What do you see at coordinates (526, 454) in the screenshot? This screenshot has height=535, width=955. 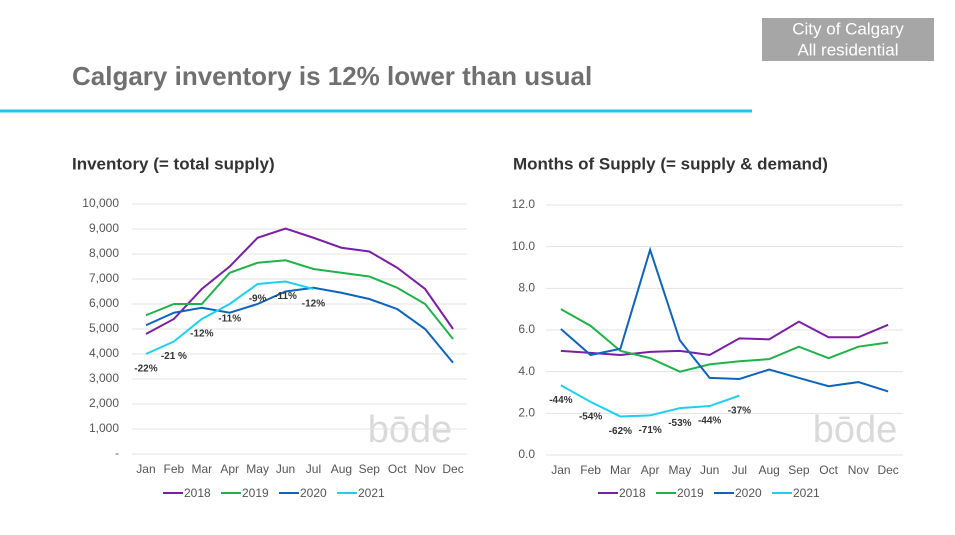 I see `y-tick-label: 0.0` at bounding box center [526, 454].